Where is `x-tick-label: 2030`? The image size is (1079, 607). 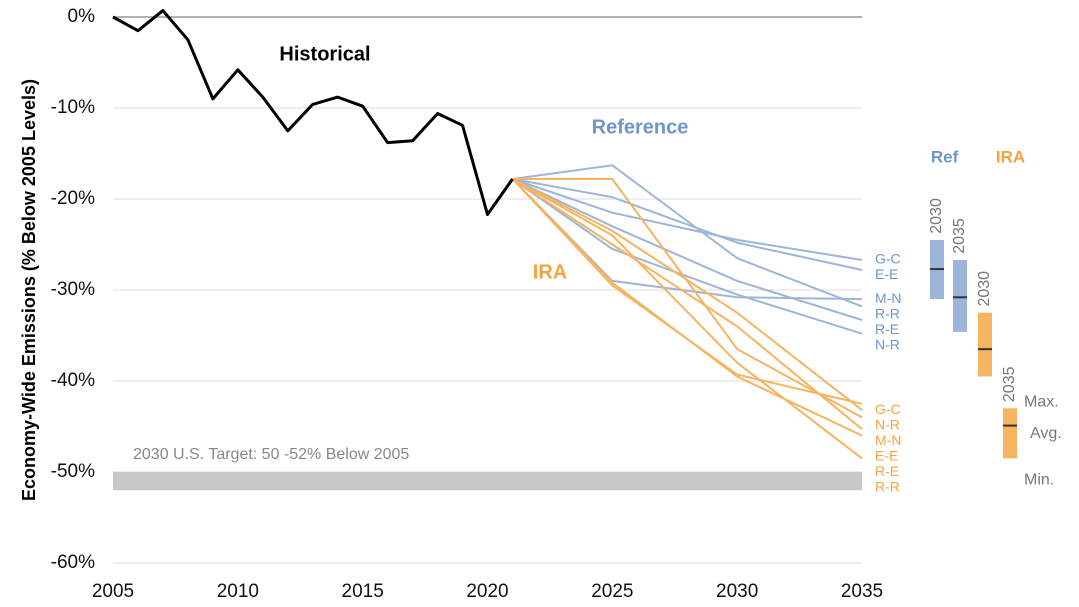
x-tick-label: 2030 is located at coordinates (737, 591).